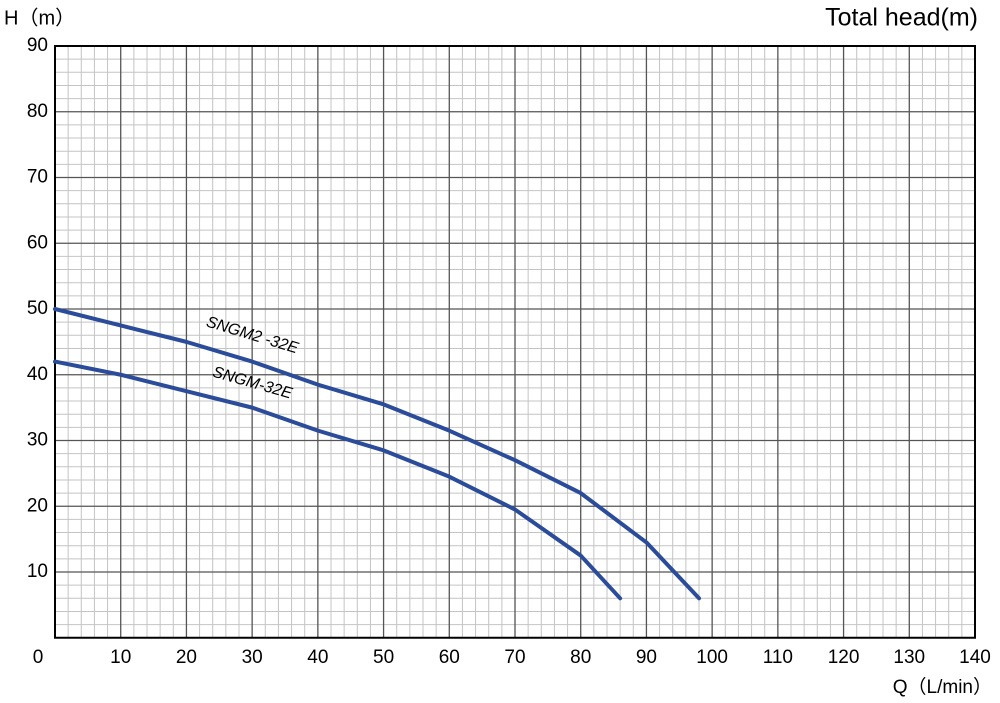  What do you see at coordinates (383, 657) in the screenshot?
I see `x-tick-label: 50` at bounding box center [383, 657].